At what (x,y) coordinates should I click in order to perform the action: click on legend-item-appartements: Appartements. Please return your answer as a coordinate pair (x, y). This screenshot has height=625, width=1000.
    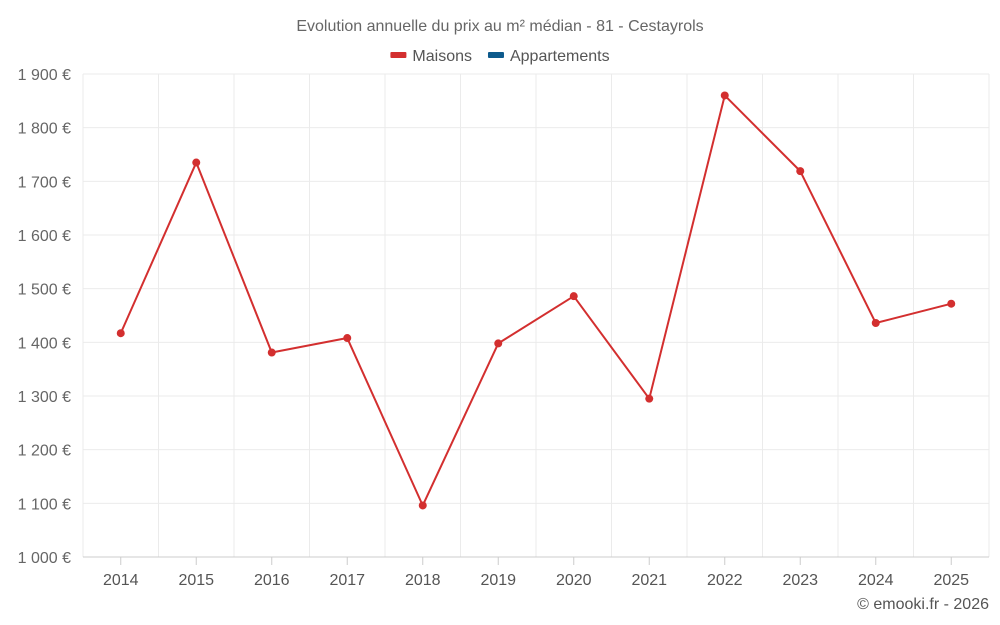
    Looking at the image, I should click on (548, 56).